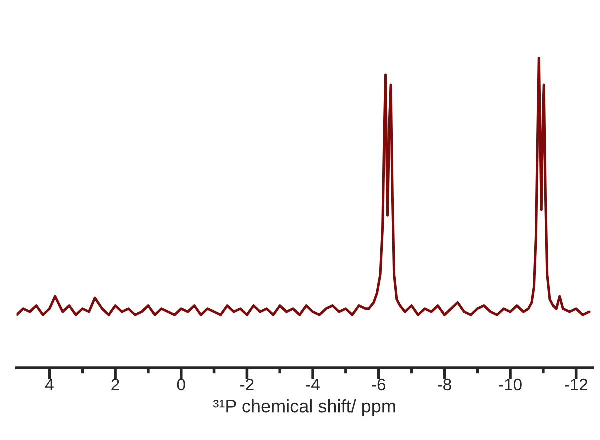 This screenshot has height=440, width=600. I want to click on x-tick-label: 2, so click(116, 384).